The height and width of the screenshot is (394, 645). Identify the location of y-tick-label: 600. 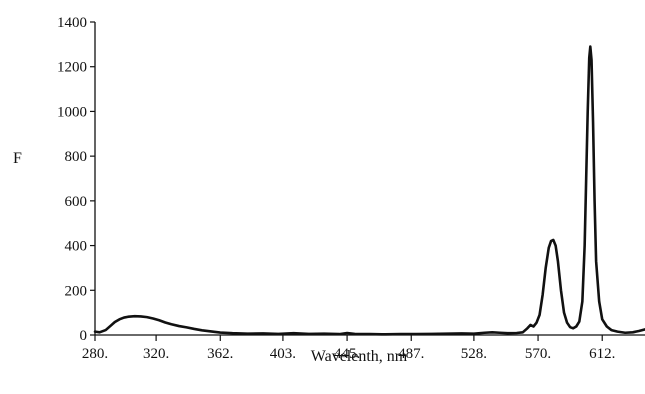
(76, 202).